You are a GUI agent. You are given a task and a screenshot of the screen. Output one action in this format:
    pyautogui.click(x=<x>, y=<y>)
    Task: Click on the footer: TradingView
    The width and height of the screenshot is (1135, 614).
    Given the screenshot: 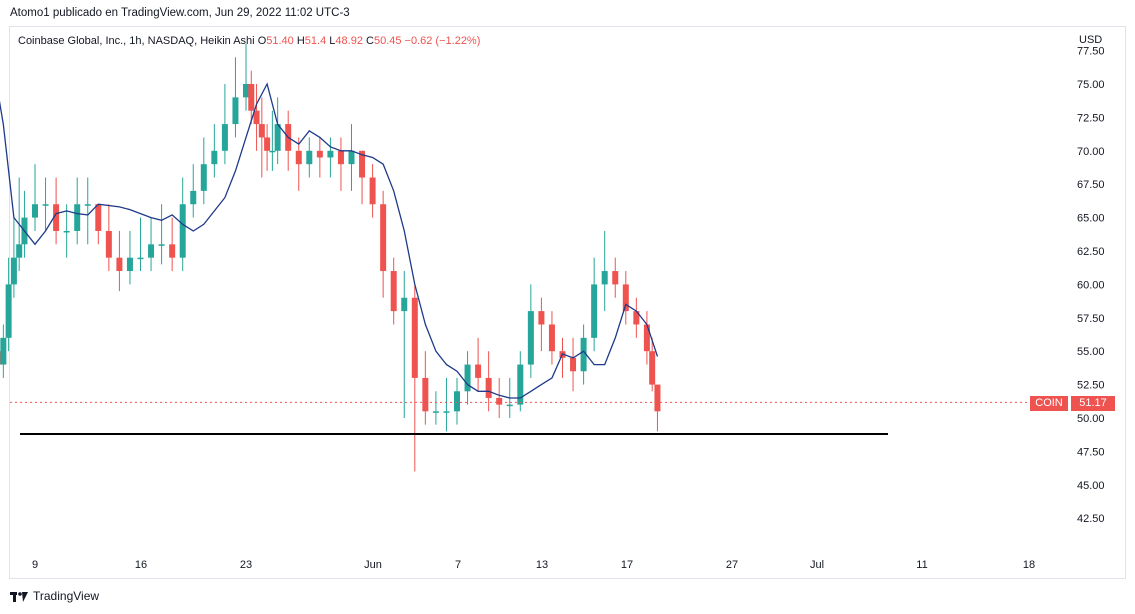 What is the action you would take?
    pyautogui.click(x=54, y=596)
    